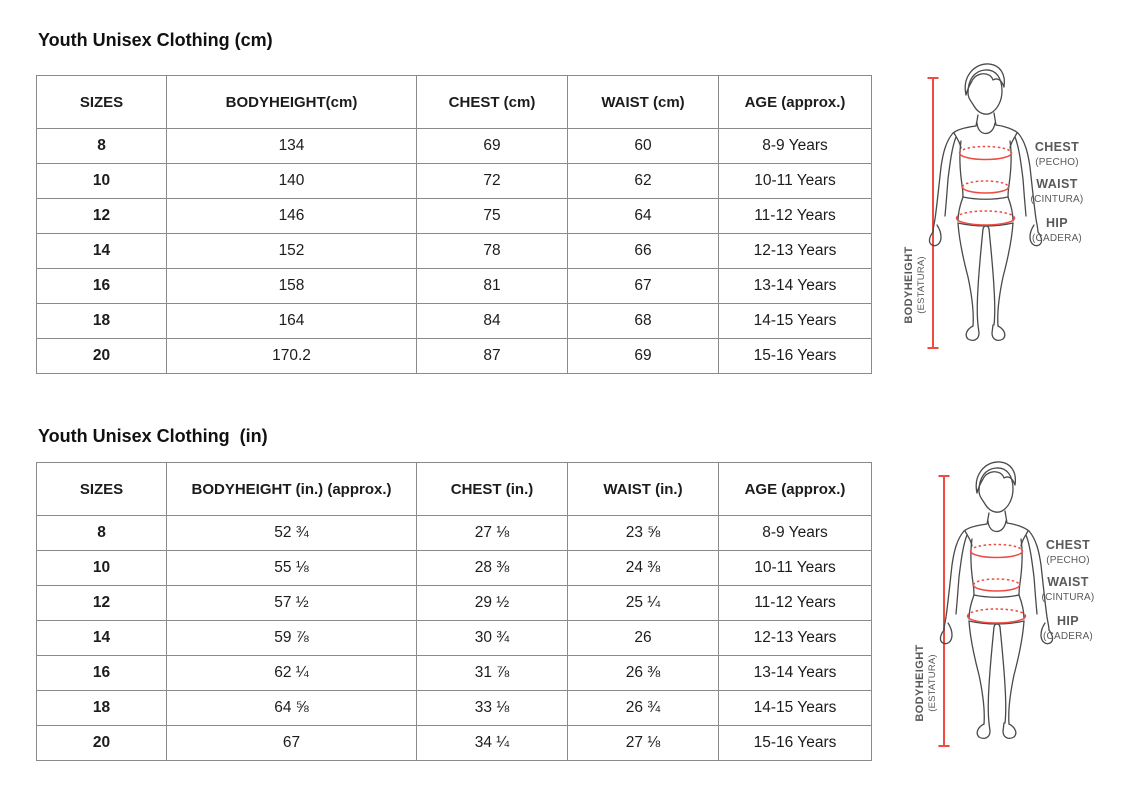  I want to click on section-title-cm: Youth Unisex Clothing (cm), so click(155, 40).